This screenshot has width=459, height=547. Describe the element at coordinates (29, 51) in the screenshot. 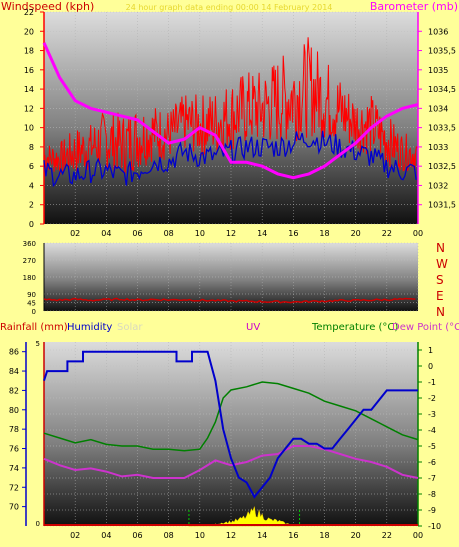

I see `y-left-tick-label: 18` at that location.